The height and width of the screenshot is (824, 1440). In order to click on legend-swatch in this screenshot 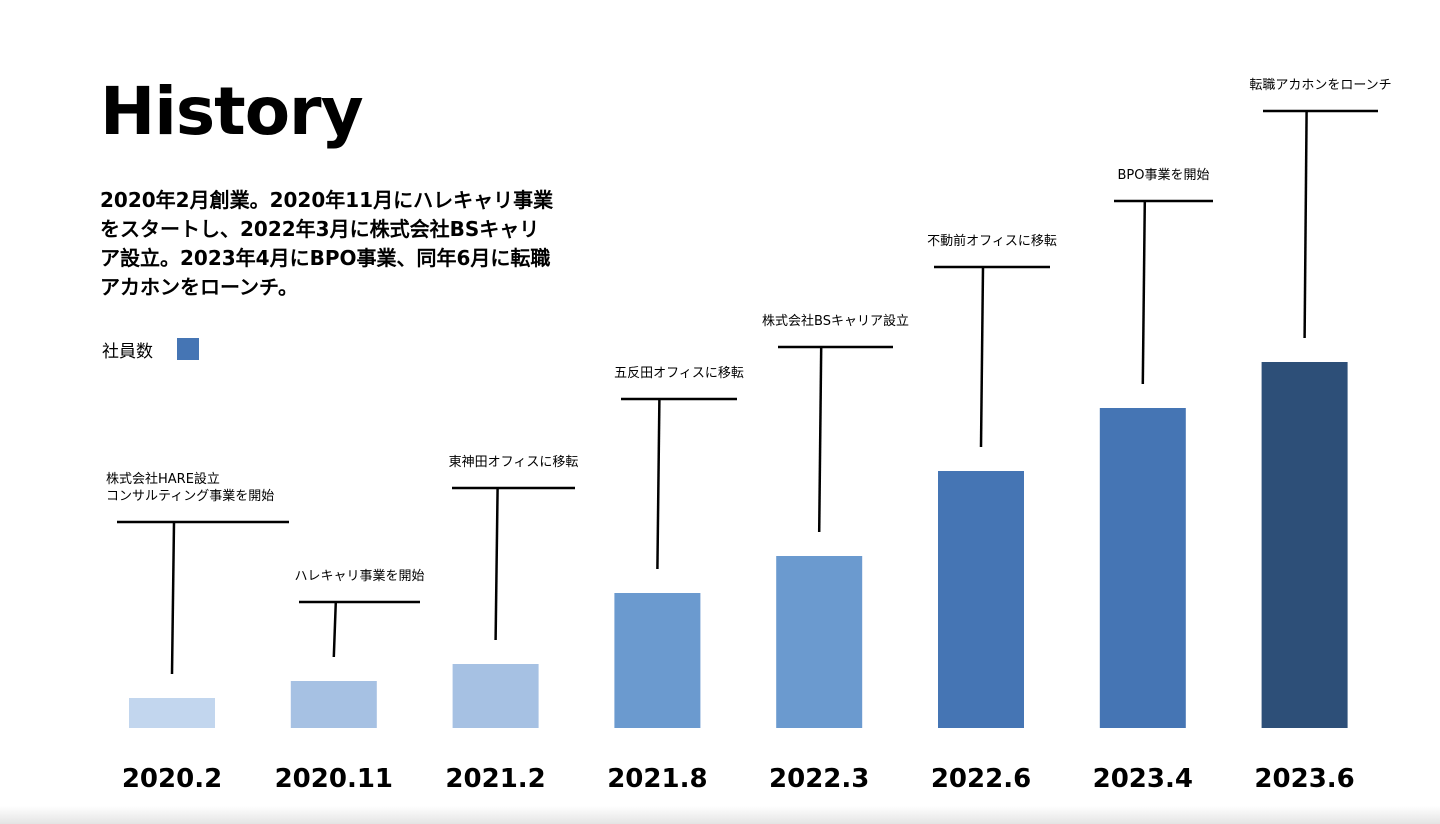, I will do `click(188, 349)`.